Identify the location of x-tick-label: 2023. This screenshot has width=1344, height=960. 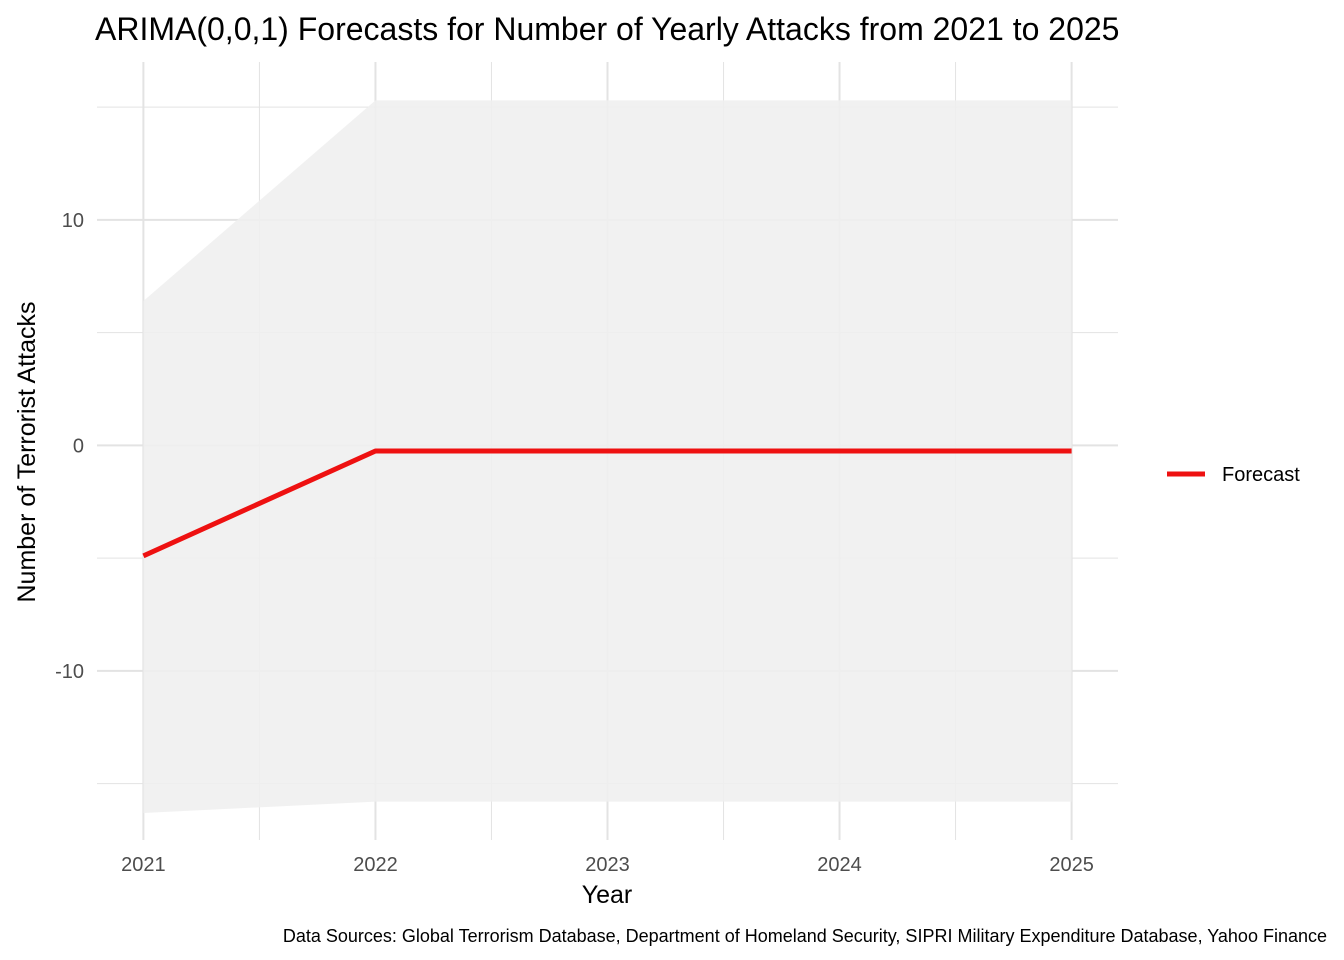
(607, 865).